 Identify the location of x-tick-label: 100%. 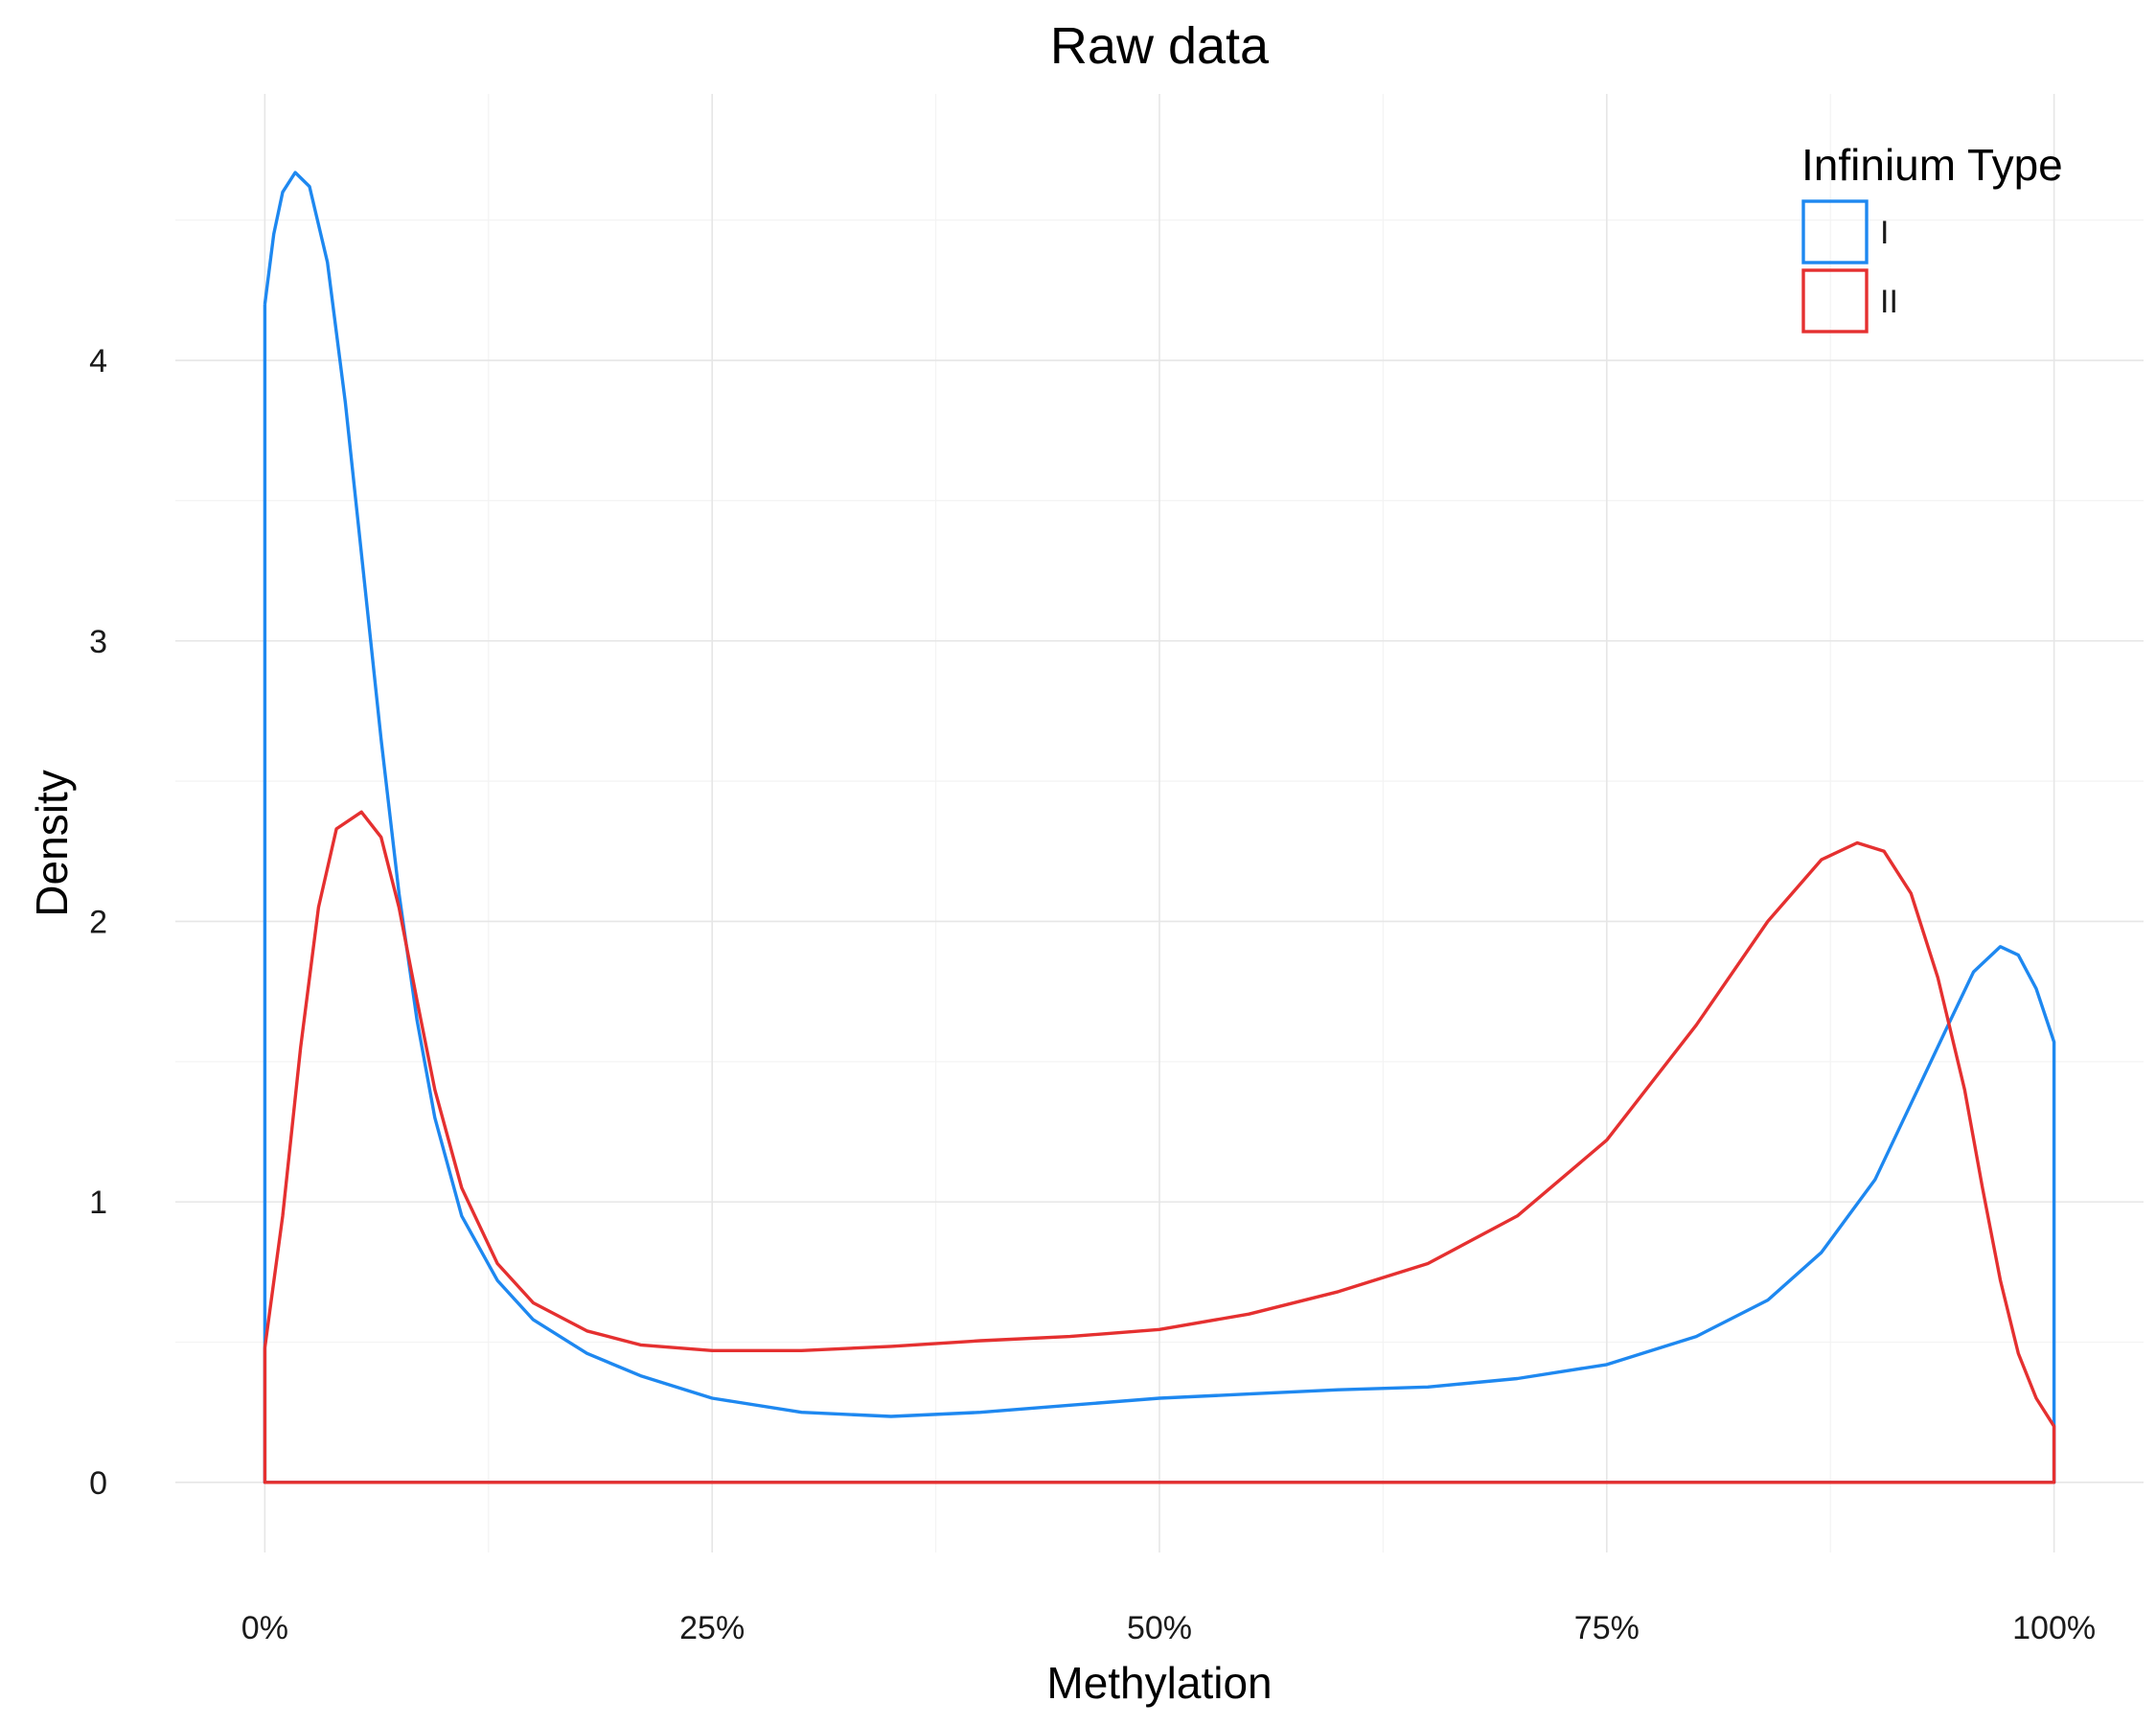
(2054, 1628).